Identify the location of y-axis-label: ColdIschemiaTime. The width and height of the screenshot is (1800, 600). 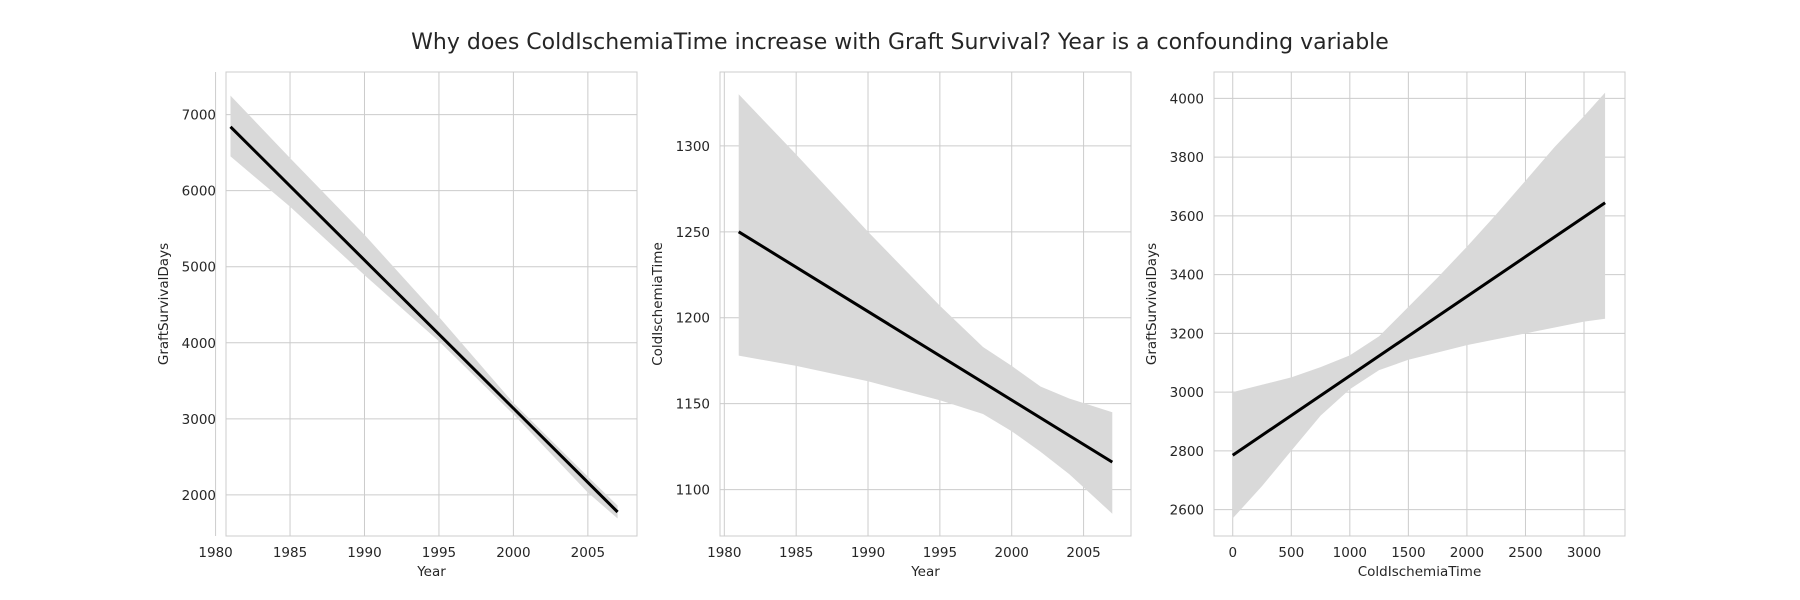
(658, 304).